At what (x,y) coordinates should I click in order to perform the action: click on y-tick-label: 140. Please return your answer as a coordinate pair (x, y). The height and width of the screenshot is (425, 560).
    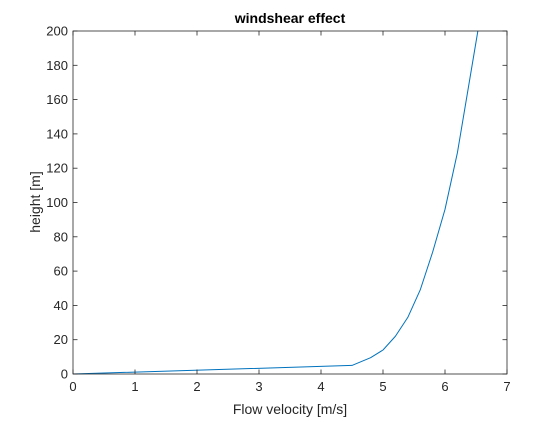
    Looking at the image, I should click on (57, 133).